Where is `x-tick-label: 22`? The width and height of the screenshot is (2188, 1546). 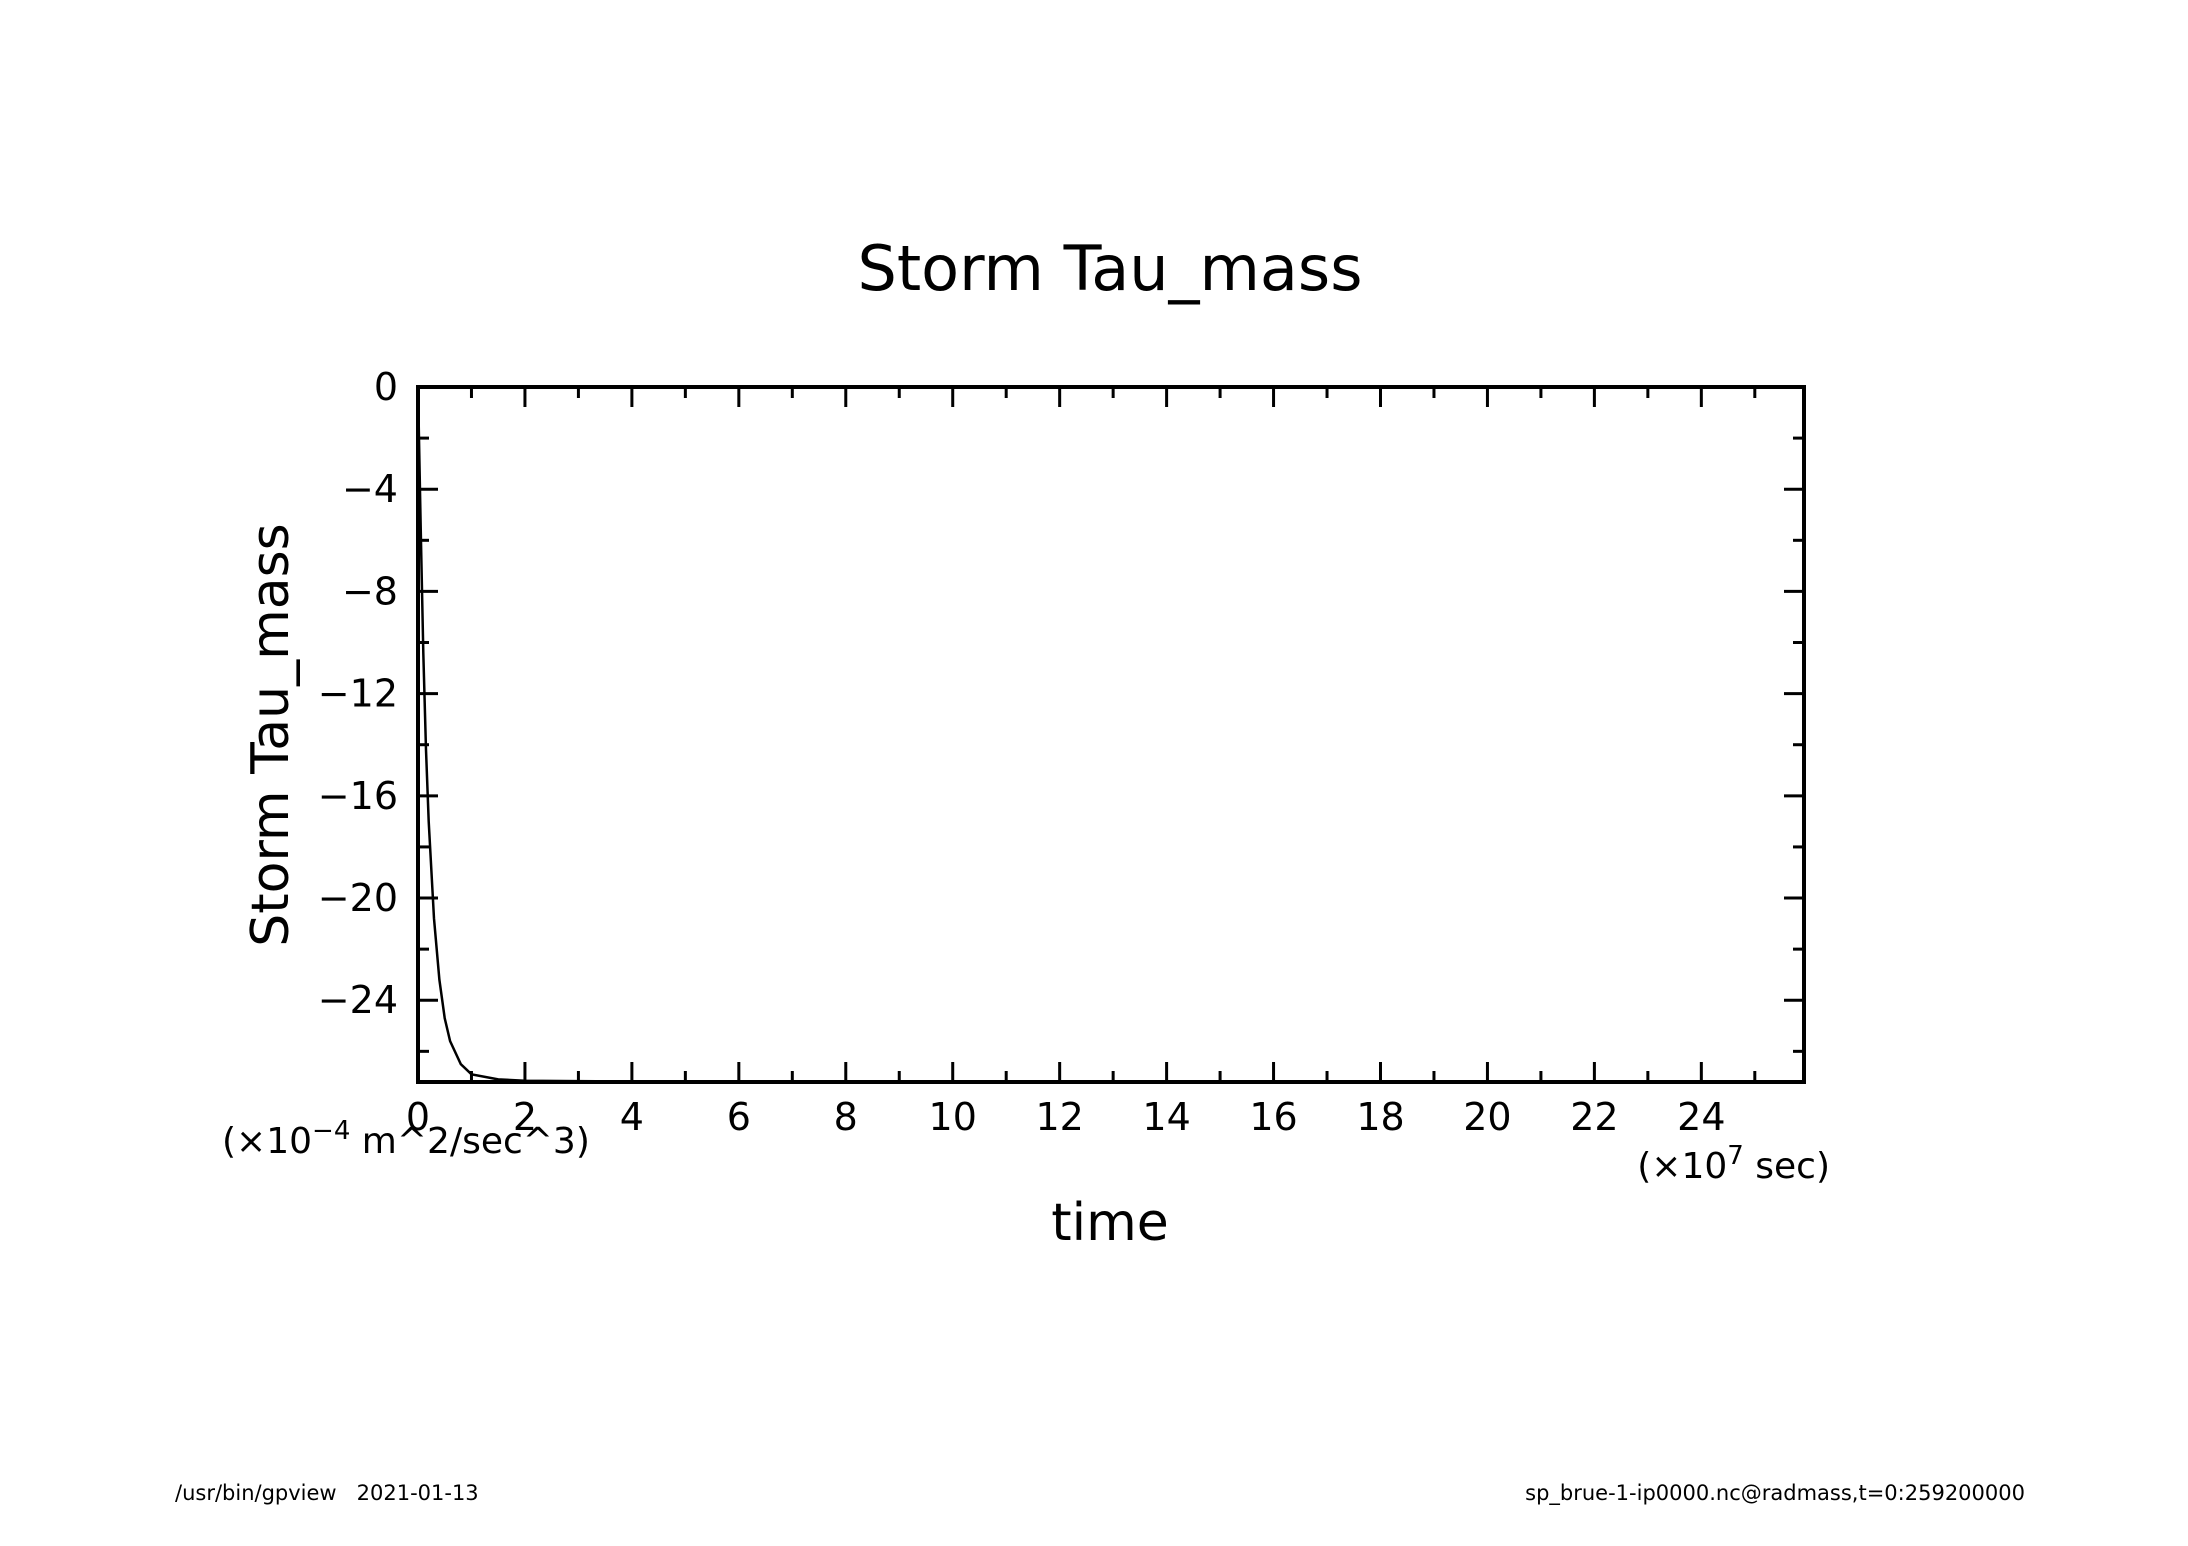
x-tick-label: 22 is located at coordinates (1594, 1117).